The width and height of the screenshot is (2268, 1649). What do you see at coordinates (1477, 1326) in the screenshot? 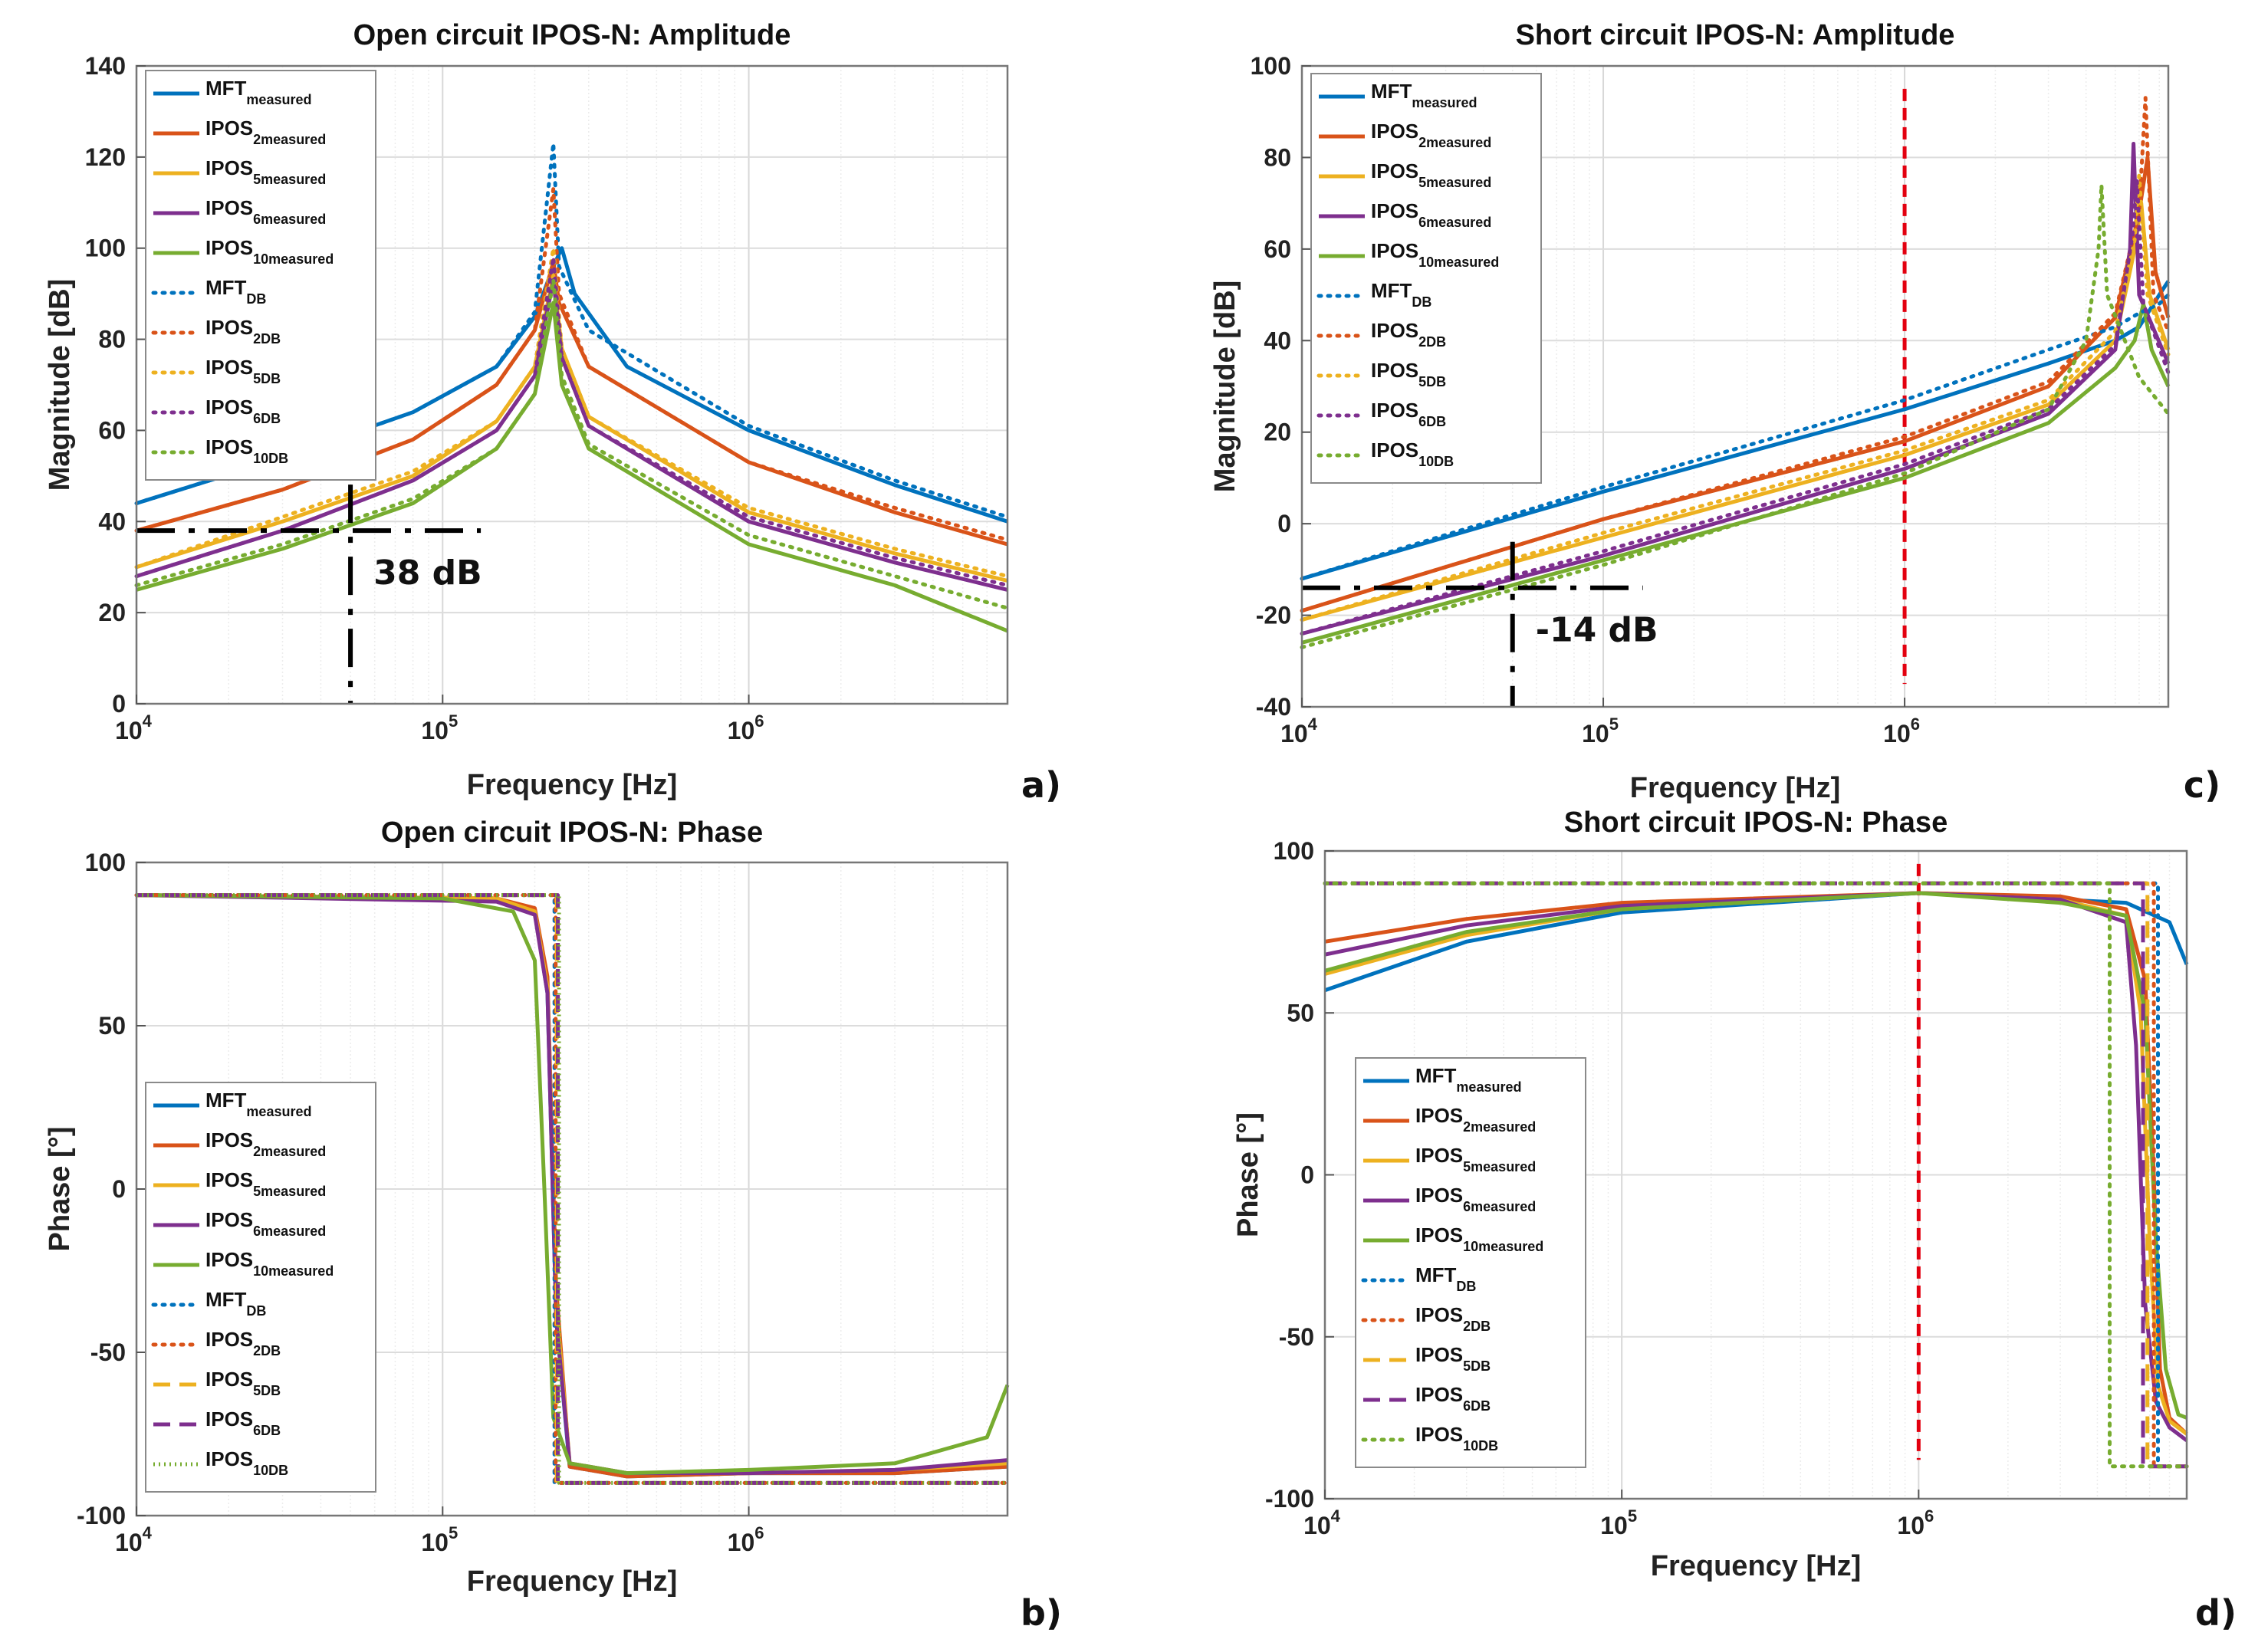
I see `legend-entry-subscript: 2DB` at bounding box center [1477, 1326].